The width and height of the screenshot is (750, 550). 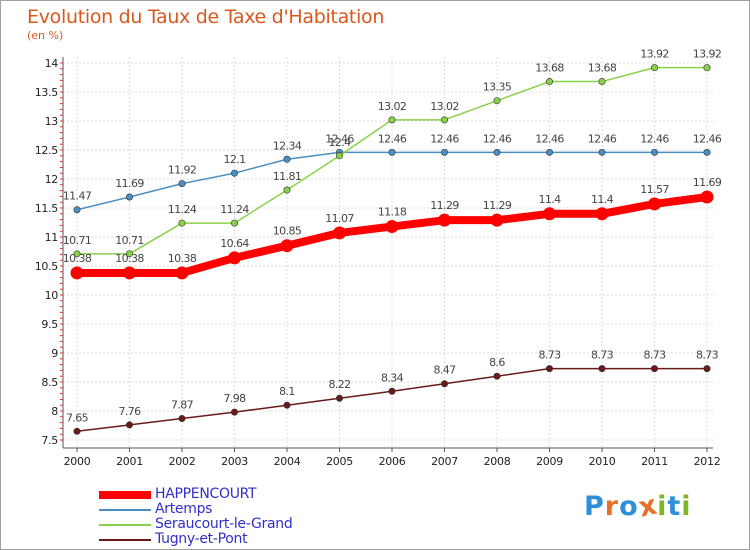 I want to click on data-label-seraucourt-le-grand: 13.35, so click(x=497, y=87).